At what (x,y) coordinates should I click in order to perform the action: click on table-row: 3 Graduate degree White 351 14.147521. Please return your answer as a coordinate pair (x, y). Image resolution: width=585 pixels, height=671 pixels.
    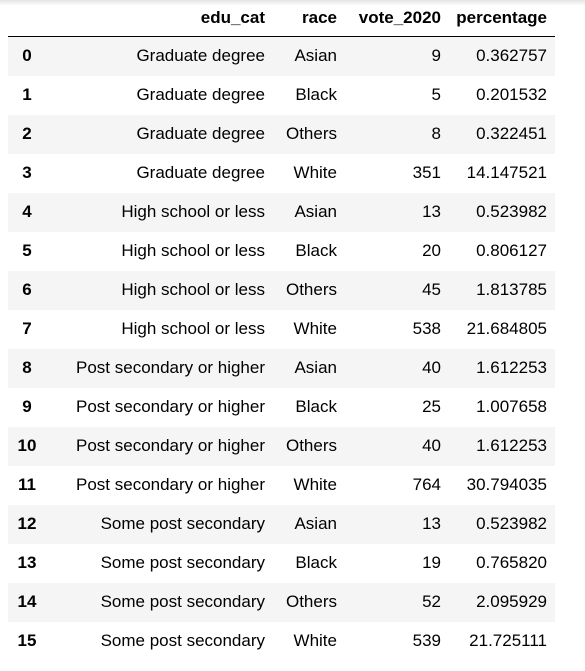
    Looking at the image, I should click on (281, 173).